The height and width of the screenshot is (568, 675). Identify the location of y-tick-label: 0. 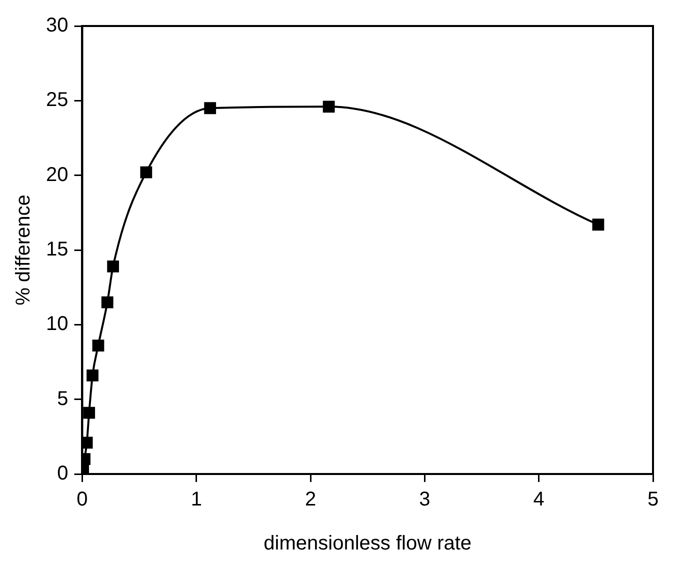
(62, 473).